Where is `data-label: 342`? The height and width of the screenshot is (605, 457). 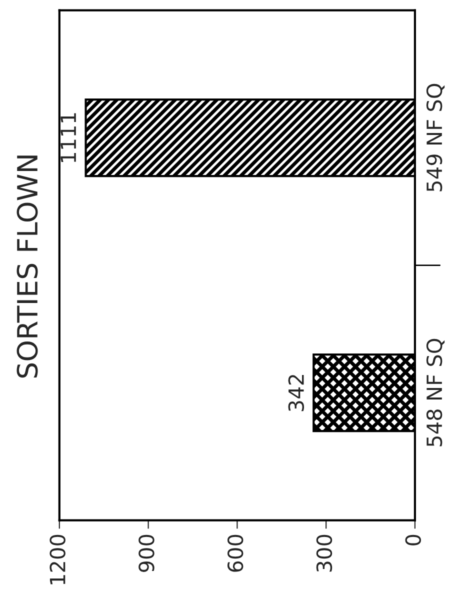
data-label: 342 is located at coordinates (296, 393).